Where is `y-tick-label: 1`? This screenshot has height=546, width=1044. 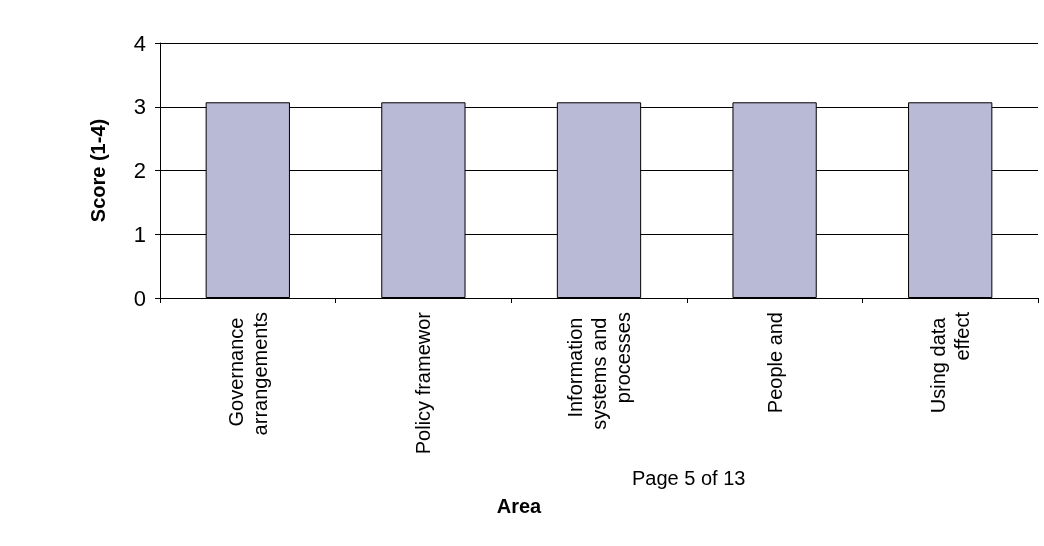 y-tick-label: 1 is located at coordinates (139, 234).